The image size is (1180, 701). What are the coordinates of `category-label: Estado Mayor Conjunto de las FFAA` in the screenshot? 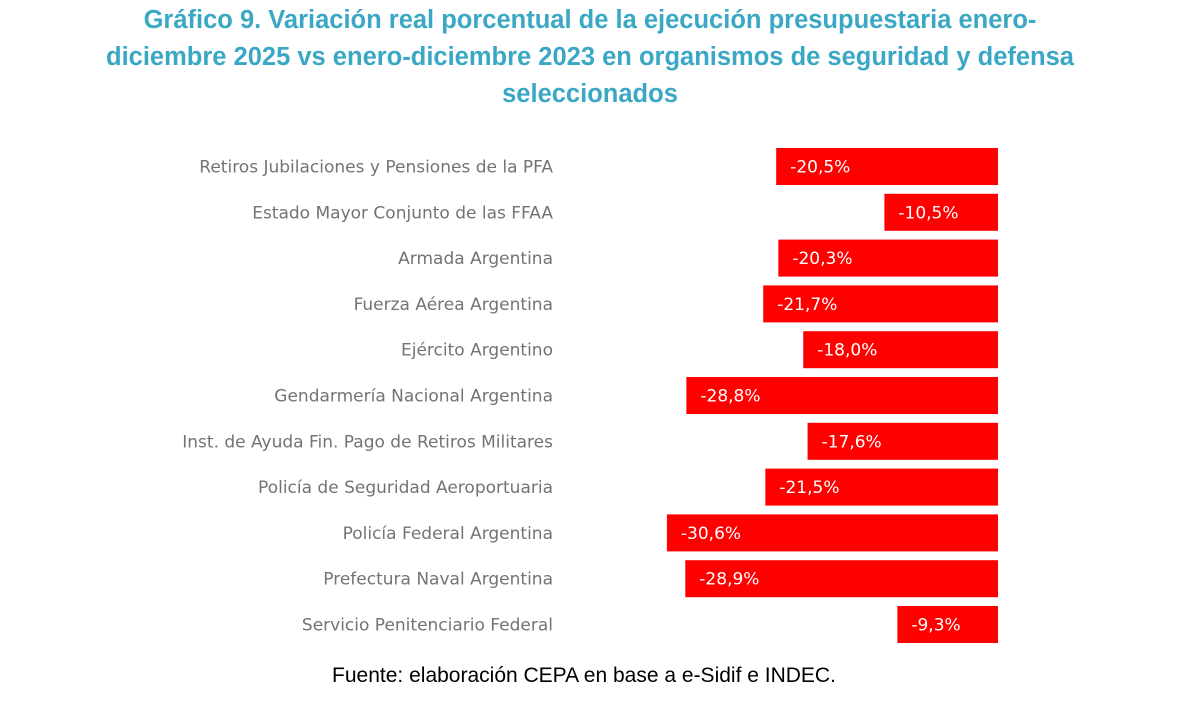 It's located at (402, 213).